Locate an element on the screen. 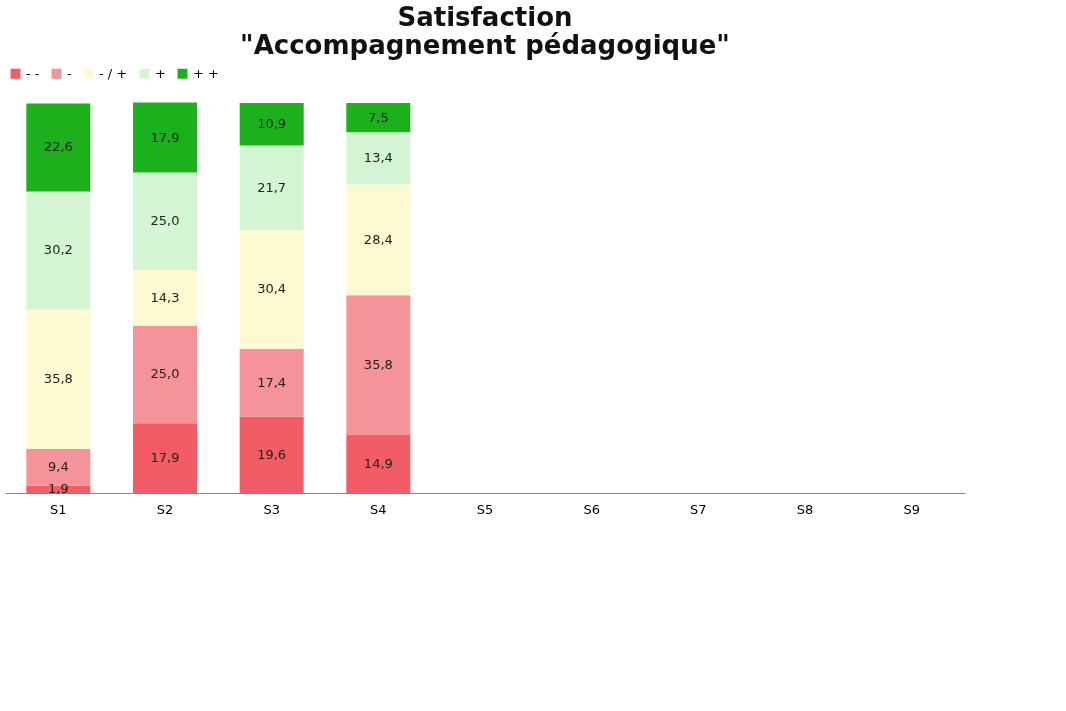  x-tick-label: S6 is located at coordinates (591, 509).